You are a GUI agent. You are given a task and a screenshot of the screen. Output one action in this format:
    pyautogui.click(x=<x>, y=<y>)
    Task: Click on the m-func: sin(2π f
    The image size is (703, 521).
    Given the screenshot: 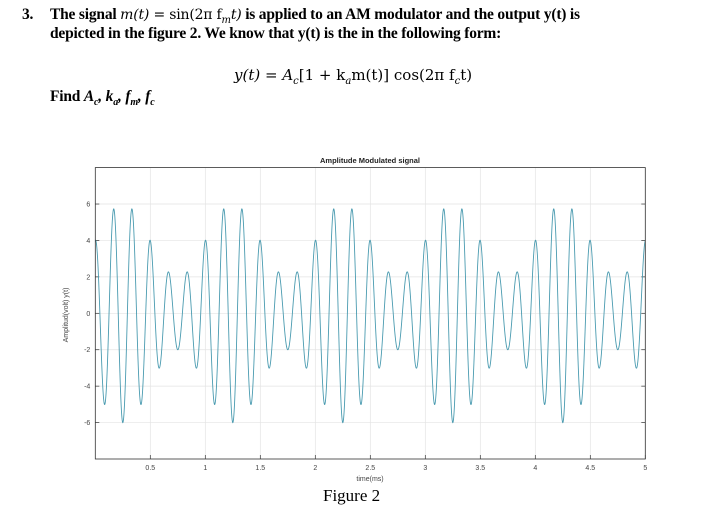 What is the action you would take?
    pyautogui.click(x=195, y=15)
    